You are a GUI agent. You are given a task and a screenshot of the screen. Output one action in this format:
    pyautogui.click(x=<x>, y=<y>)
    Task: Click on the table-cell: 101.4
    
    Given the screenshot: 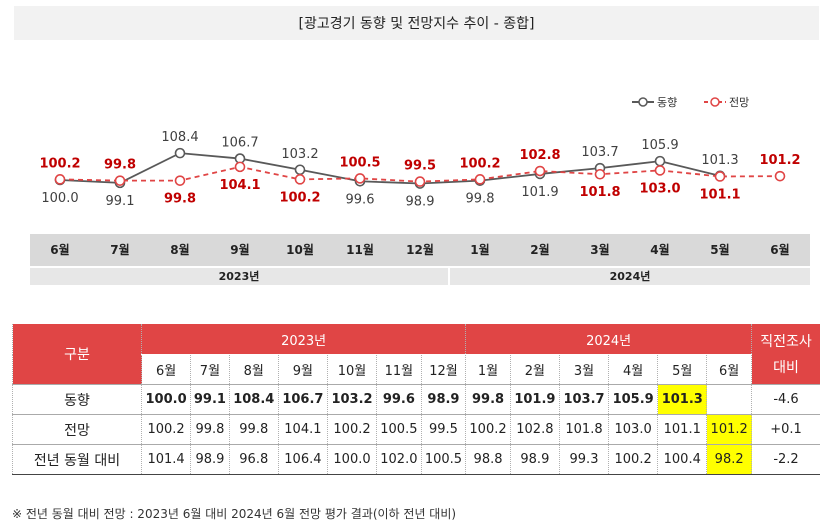 What is the action you would take?
    pyautogui.click(x=165, y=459)
    